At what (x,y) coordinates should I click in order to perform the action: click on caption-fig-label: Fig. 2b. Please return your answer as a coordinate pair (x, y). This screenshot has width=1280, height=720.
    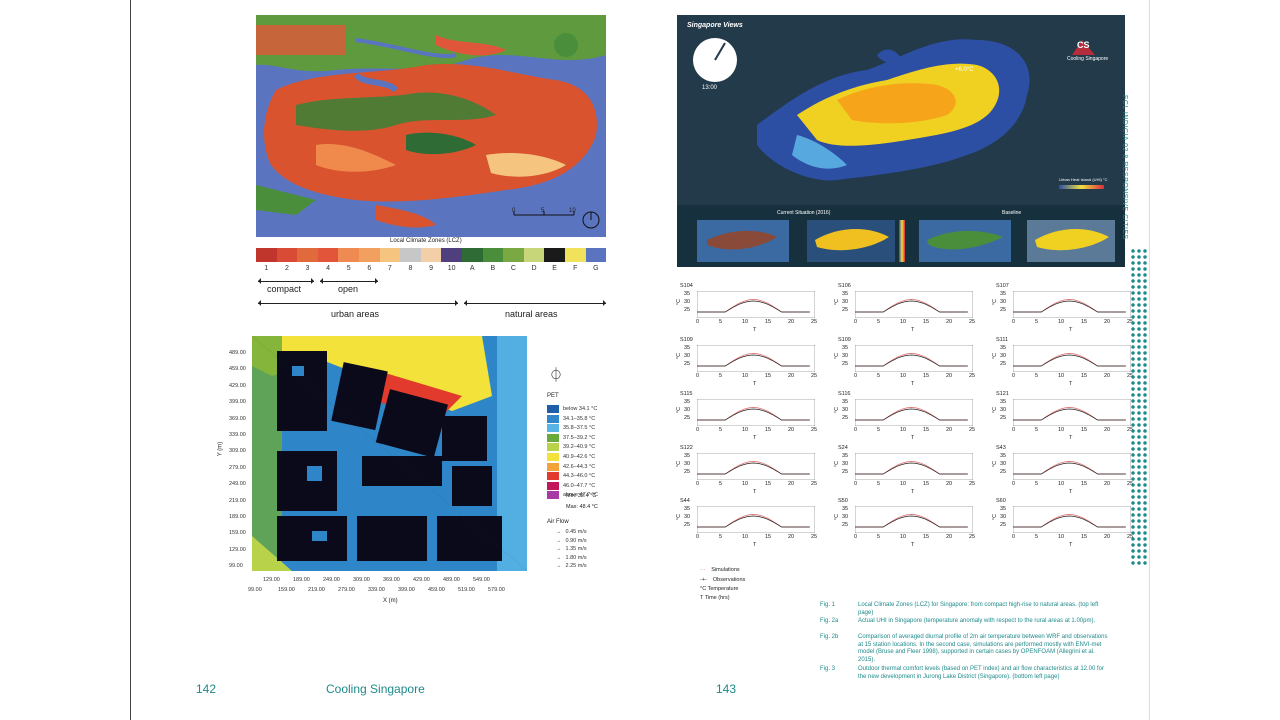
    Looking at the image, I should click on (829, 637).